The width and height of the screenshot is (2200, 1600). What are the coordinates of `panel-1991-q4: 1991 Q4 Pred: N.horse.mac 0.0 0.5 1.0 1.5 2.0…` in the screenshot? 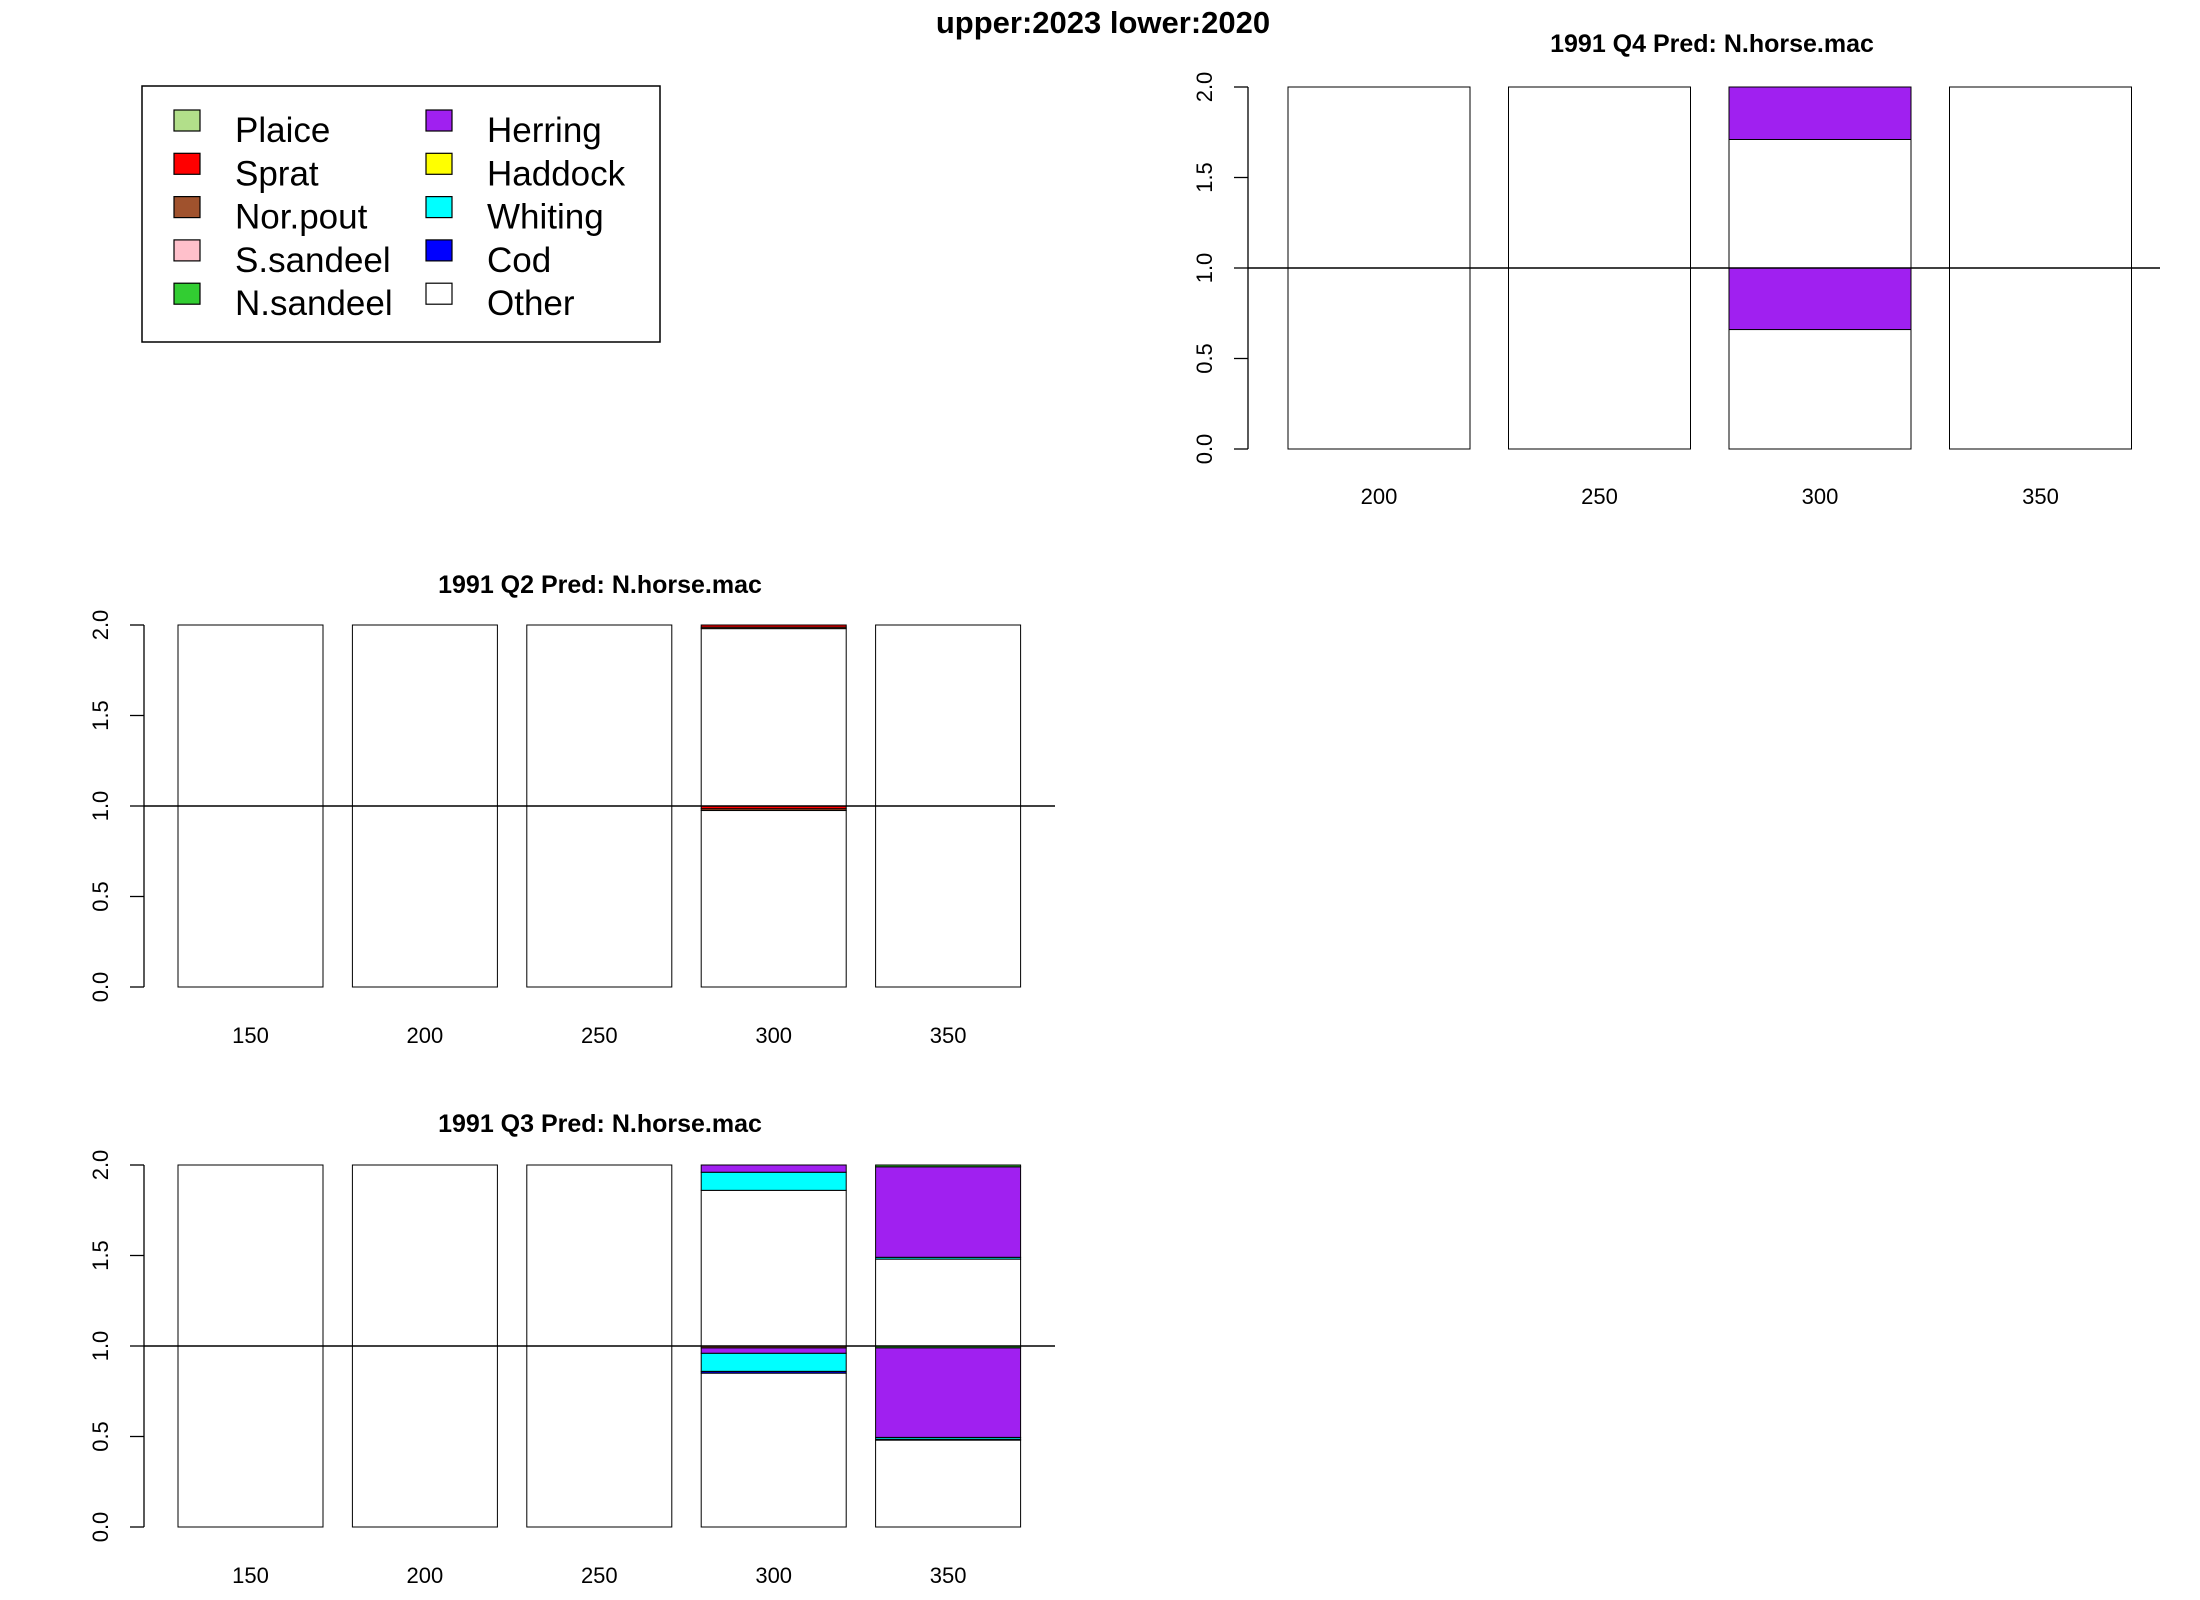 It's located at (1676, 269).